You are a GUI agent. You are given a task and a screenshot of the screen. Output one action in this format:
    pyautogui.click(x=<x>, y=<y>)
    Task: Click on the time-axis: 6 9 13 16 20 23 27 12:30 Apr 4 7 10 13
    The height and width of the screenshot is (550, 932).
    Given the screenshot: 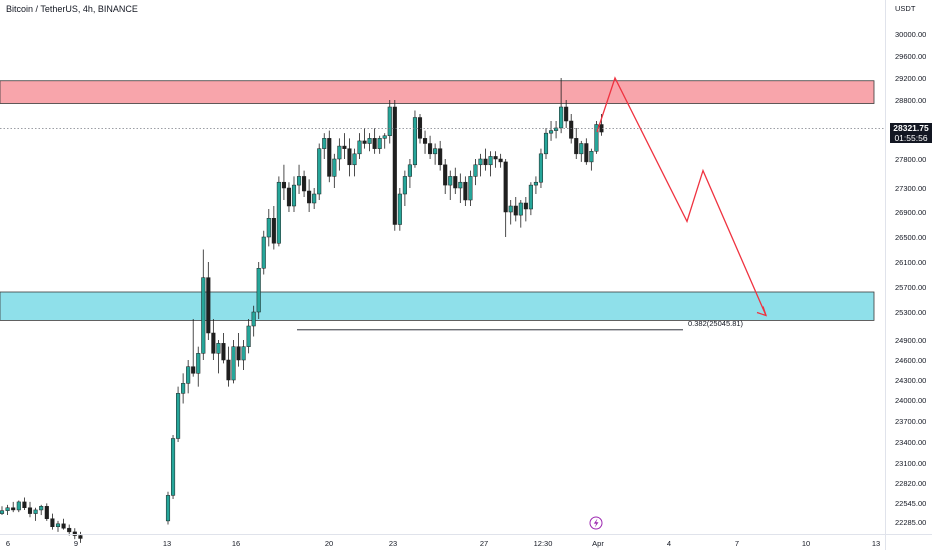 What is the action you would take?
    pyautogui.click(x=443, y=543)
    